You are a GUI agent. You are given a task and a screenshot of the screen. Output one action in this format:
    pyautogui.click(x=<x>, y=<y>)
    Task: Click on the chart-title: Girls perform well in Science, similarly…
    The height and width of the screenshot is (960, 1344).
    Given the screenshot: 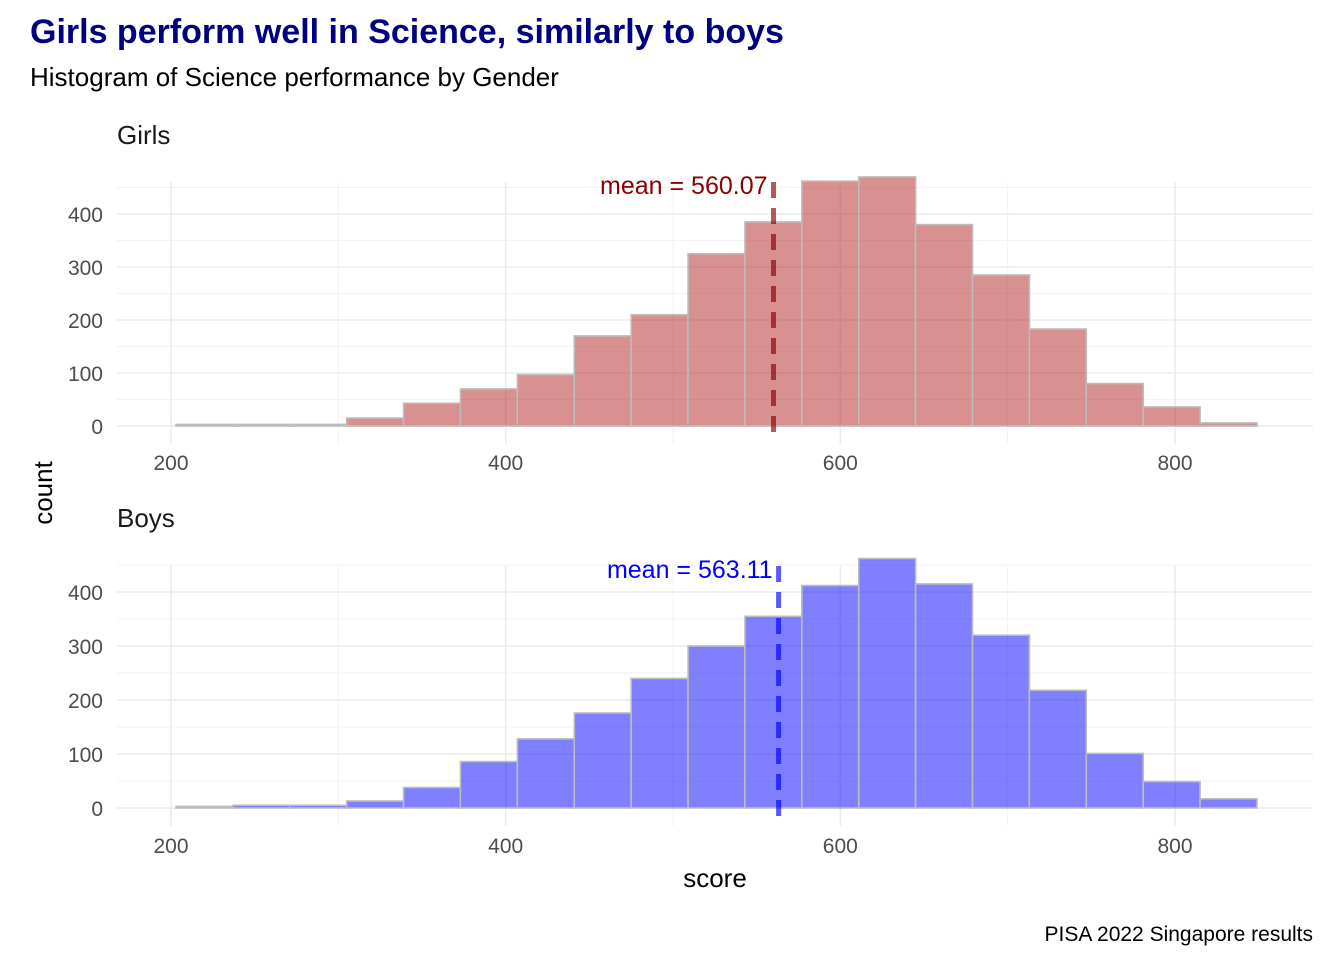 What is the action you would take?
    pyautogui.click(x=407, y=32)
    